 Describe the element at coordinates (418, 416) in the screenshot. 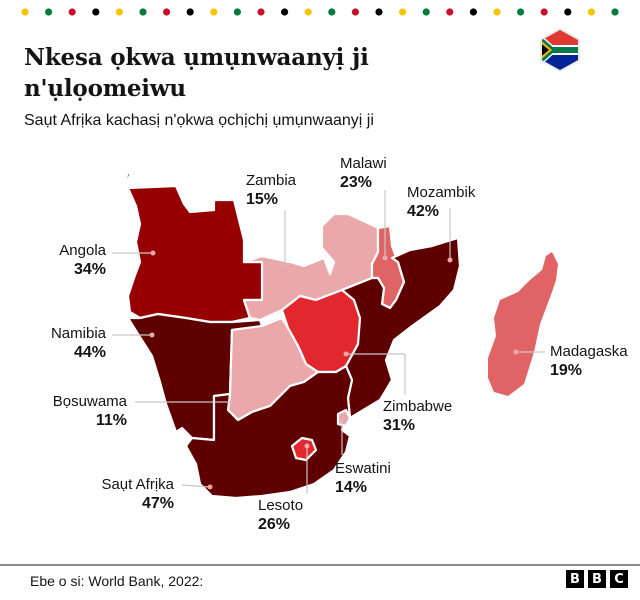

I see `label-zimbabwe: Zimbabwe 31%` at that location.